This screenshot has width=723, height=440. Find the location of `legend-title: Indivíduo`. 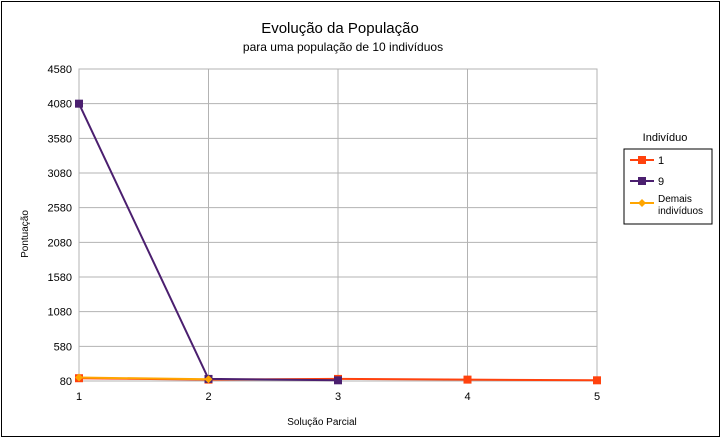

legend-title: Indivíduo is located at coordinates (665, 138).